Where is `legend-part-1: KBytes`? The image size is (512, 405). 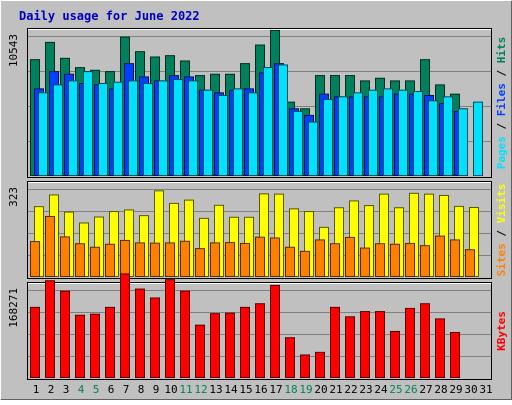
legend-part-1: KBytes is located at coordinates (501, 331).